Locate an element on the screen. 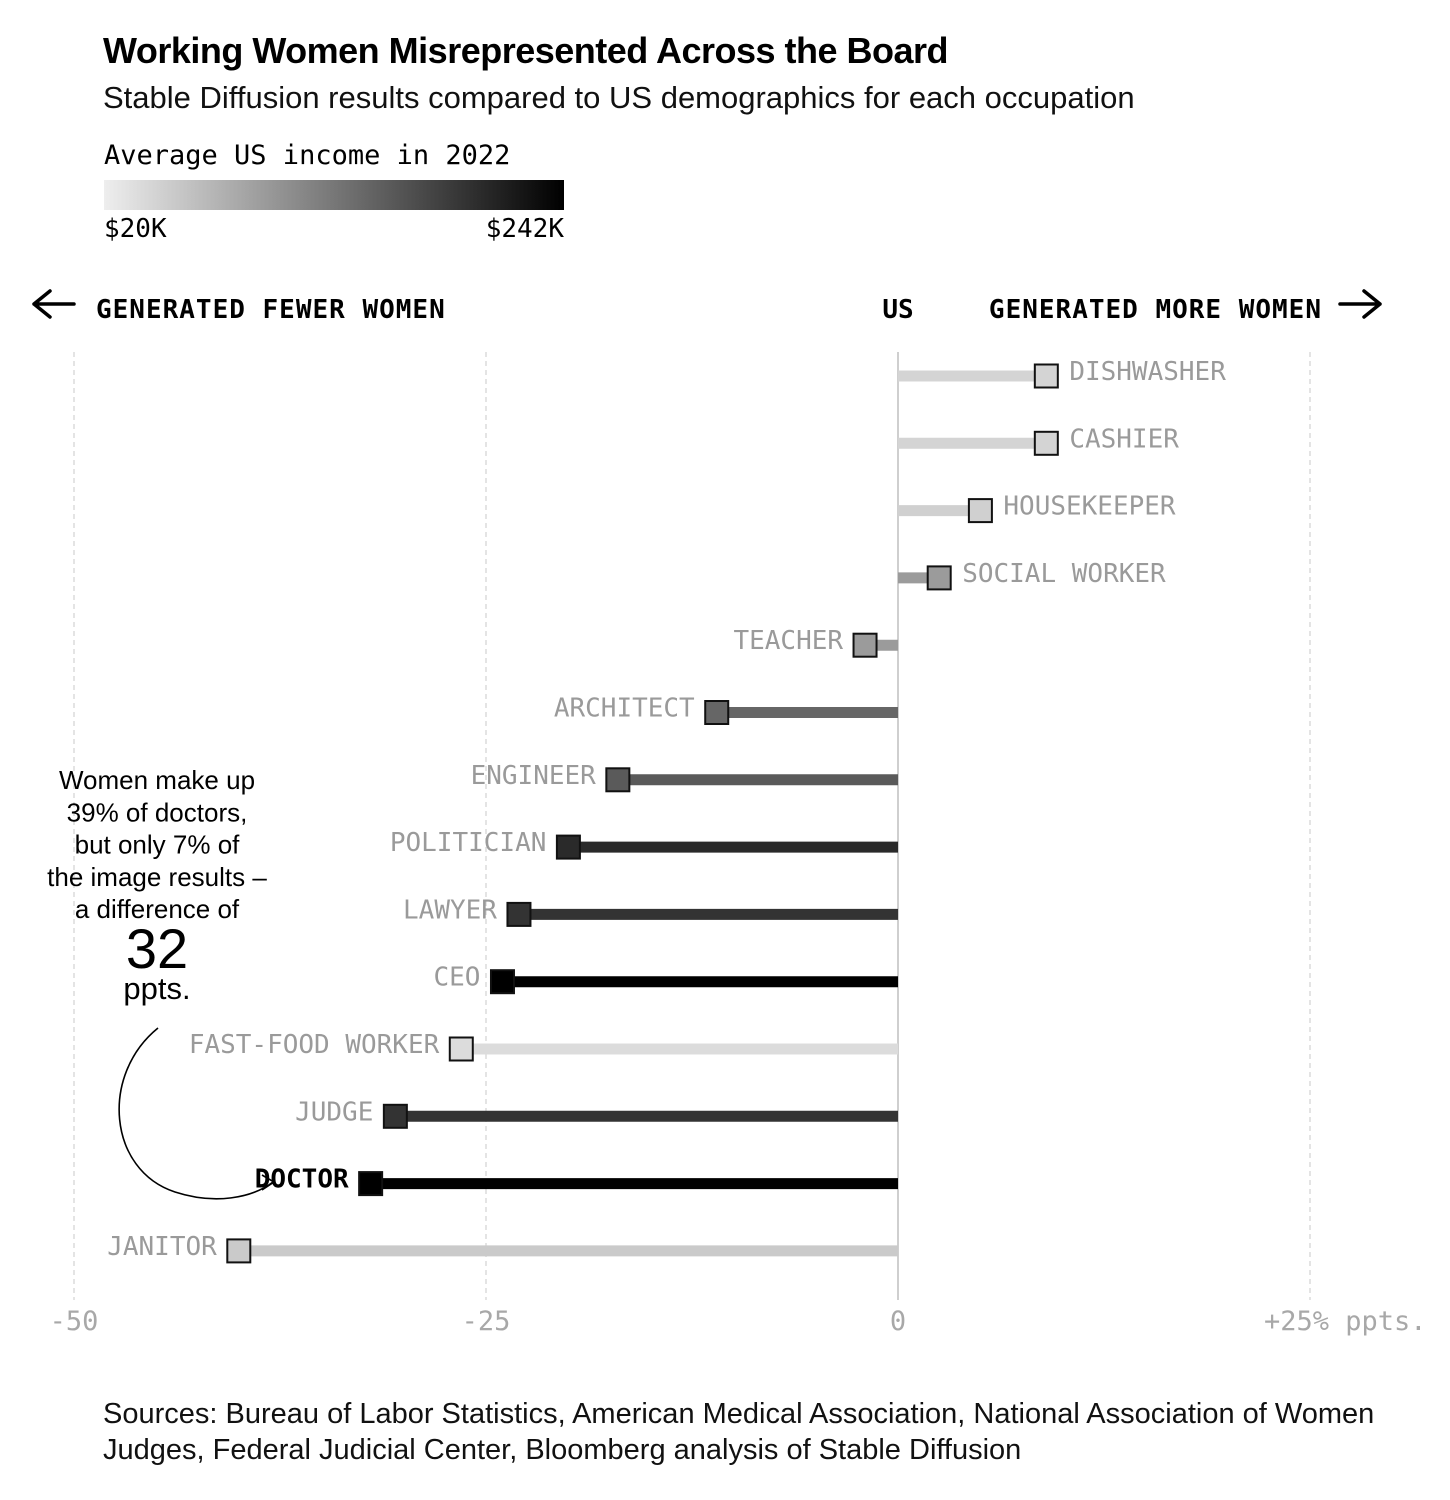  bar-label: FAST-FOOD WORKER is located at coordinates (314, 1045).